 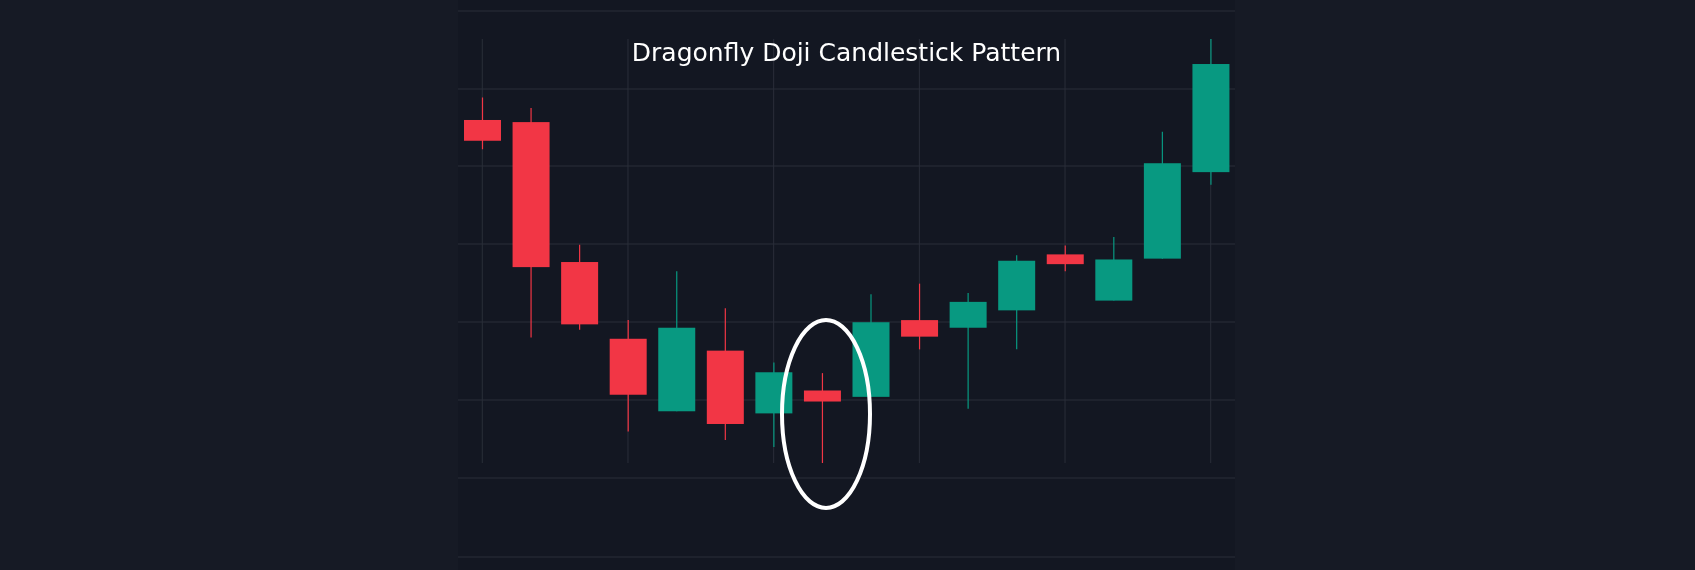 I want to click on chart-title: Dragonfly Doji Candlestick Pattern, so click(x=846, y=52).